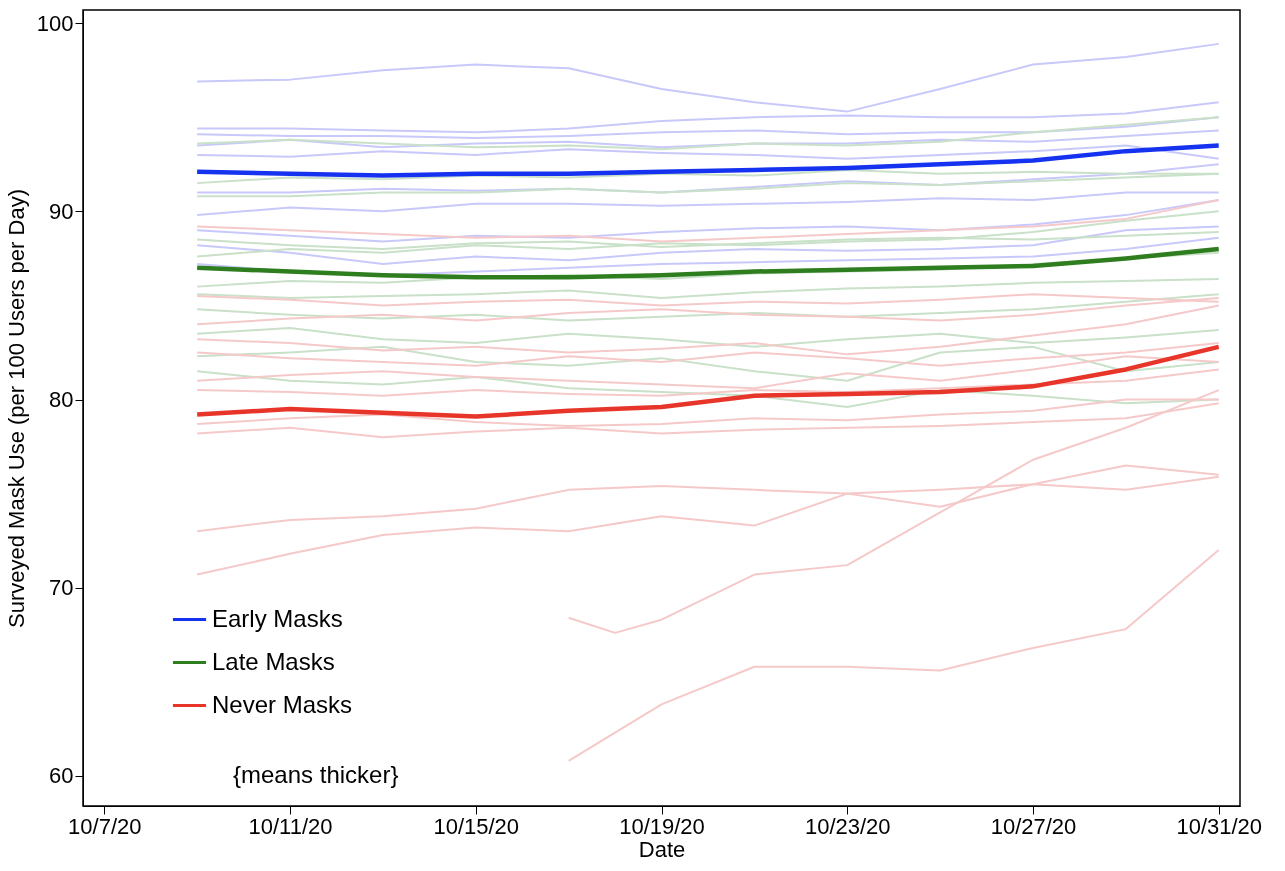 This screenshot has height=871, width=1285. I want to click on y-tick-label: 100, so click(55, 23).